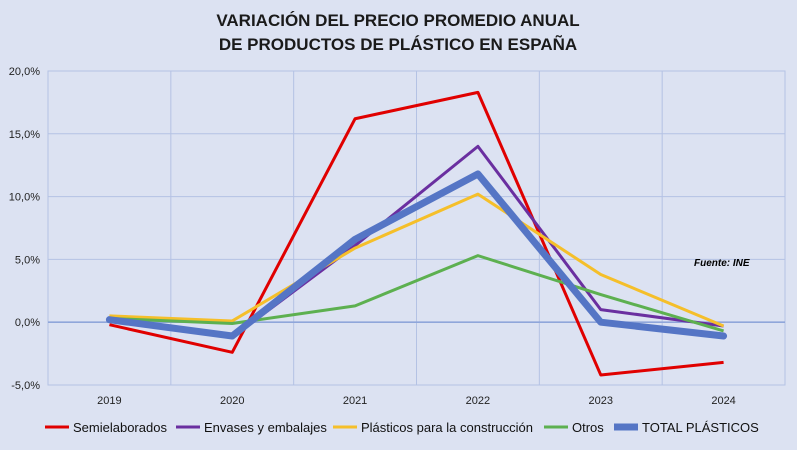  I want to click on source-annotation: Fuente: INE, so click(722, 263).